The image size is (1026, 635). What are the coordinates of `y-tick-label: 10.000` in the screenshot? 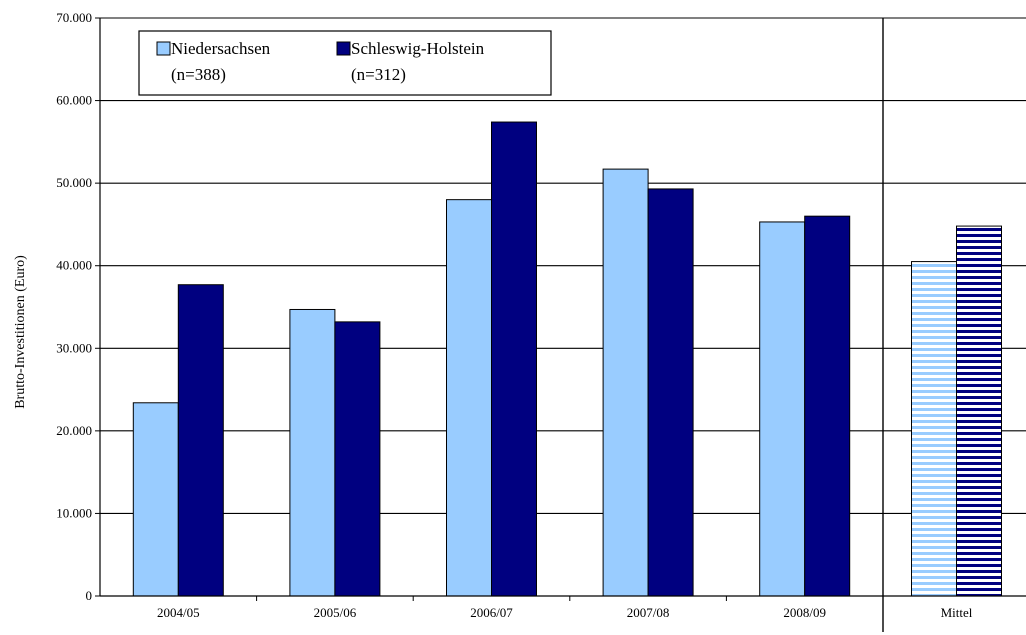 It's located at (74, 512).